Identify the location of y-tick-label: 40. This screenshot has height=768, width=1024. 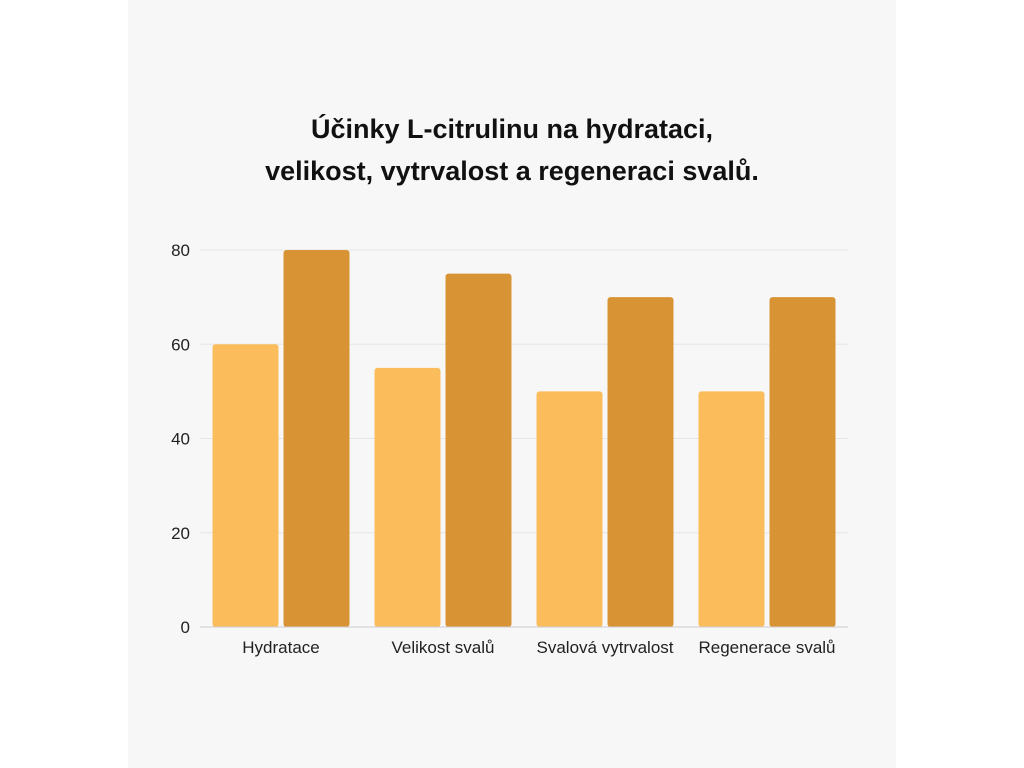
(180, 439).